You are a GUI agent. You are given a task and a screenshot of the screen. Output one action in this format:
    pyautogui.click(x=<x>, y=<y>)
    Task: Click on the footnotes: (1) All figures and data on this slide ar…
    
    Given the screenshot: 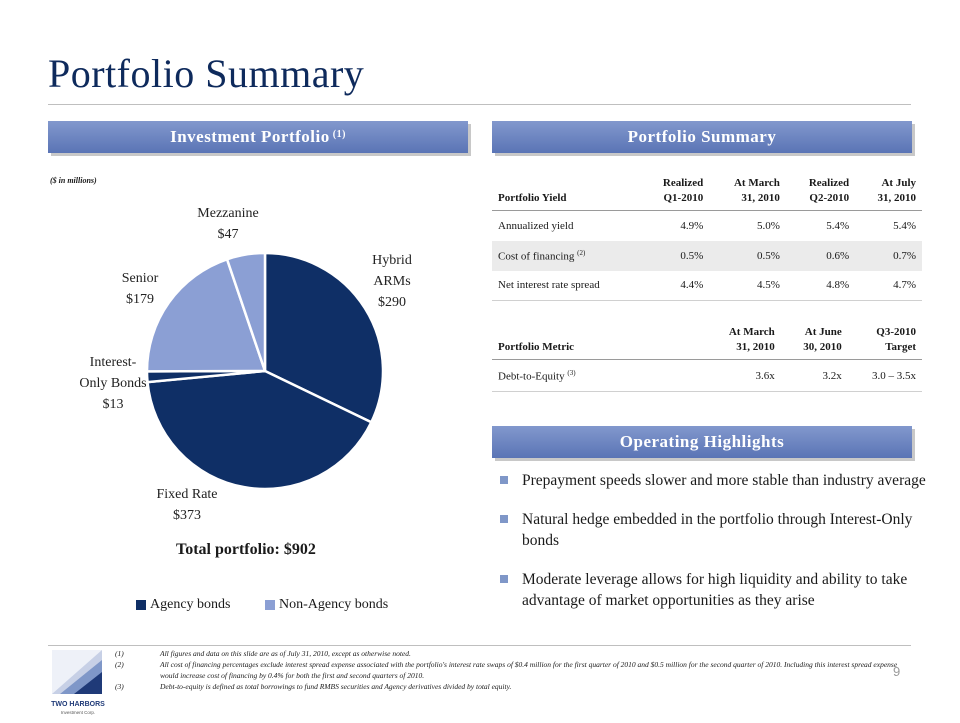 What is the action you would take?
    pyautogui.click(x=510, y=670)
    